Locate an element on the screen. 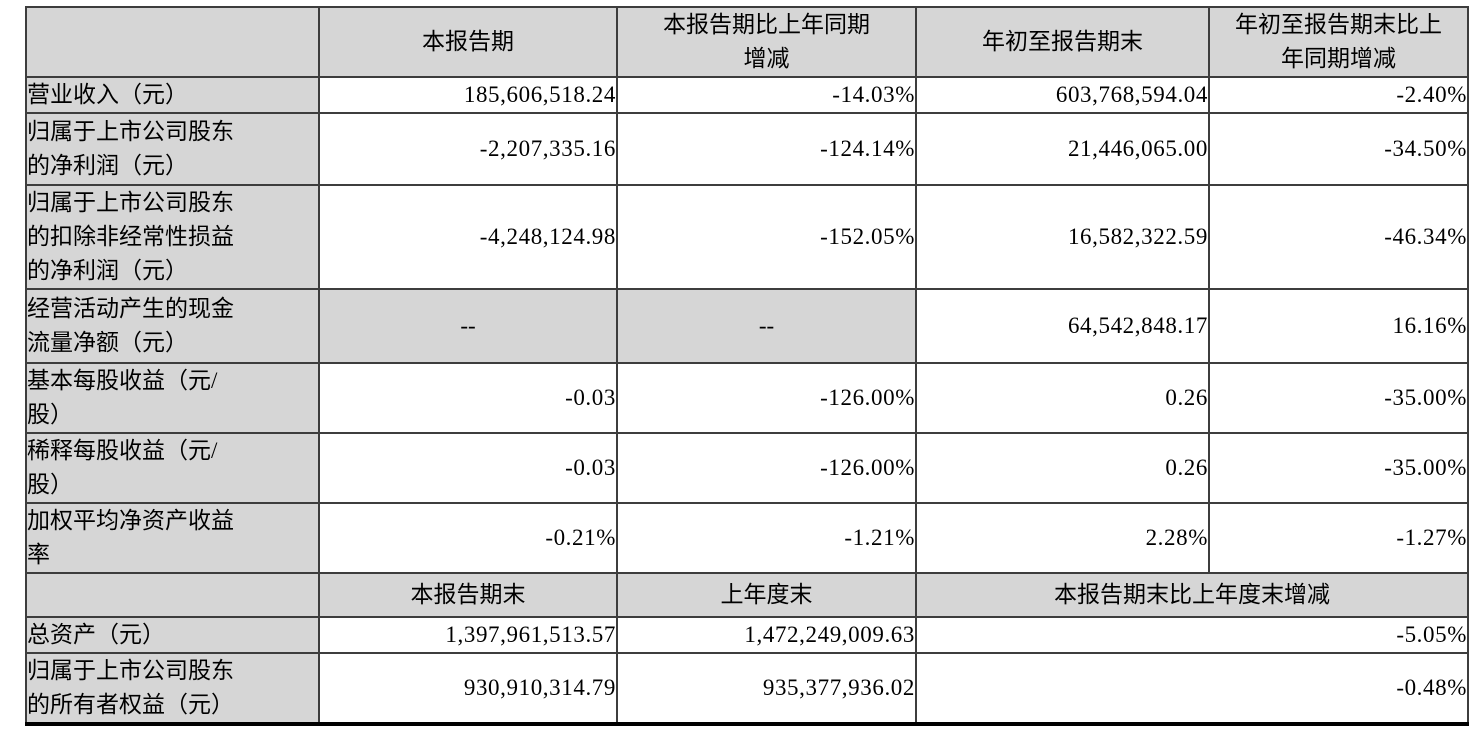 The image size is (1479, 732). value-end-change: -0.48% is located at coordinates (1192, 689).